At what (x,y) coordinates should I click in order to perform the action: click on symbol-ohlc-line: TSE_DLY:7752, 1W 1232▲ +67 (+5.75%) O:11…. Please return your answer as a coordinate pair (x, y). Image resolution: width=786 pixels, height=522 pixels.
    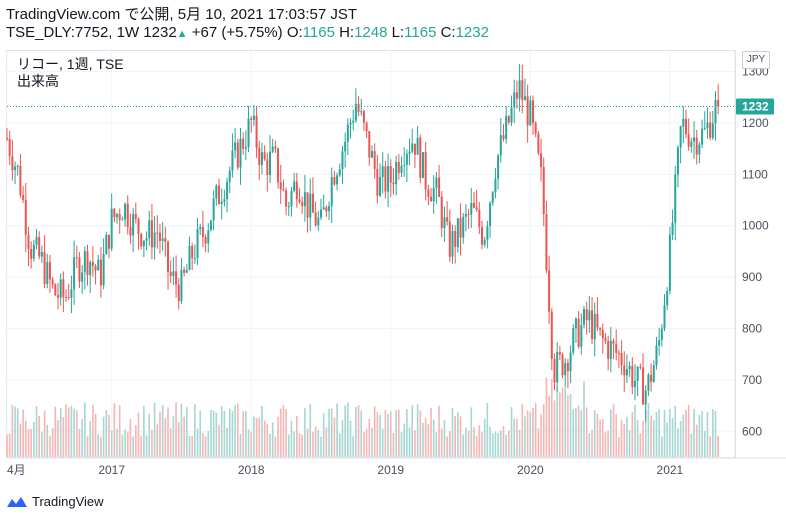
    Looking at the image, I should click on (247, 33).